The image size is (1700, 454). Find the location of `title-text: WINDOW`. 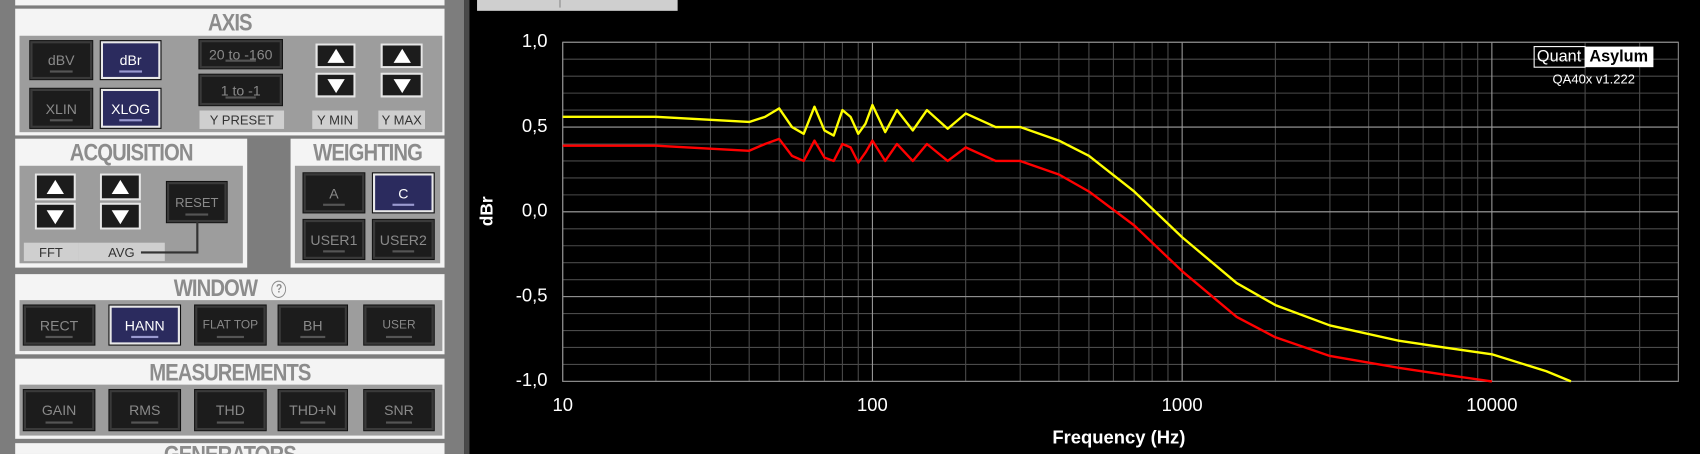

title-text: WINDOW is located at coordinates (215, 288).